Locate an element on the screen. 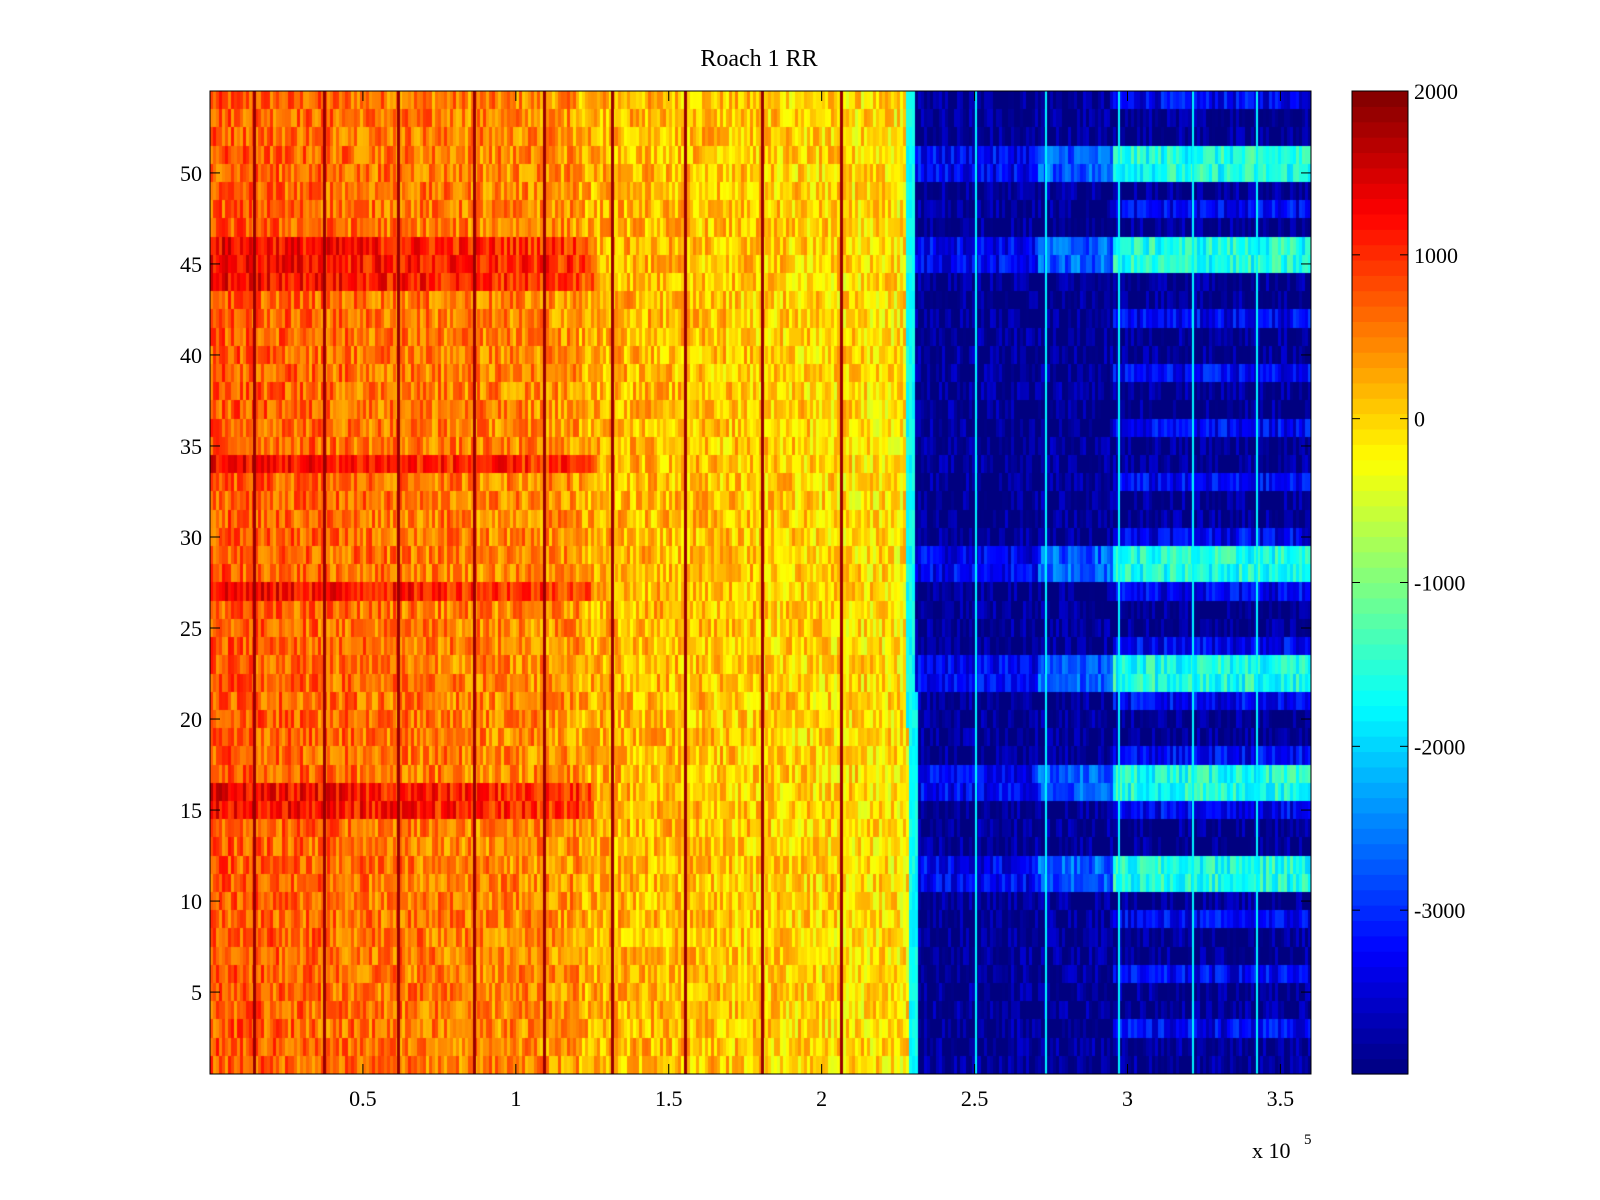  x-exponent-base: x 10 is located at coordinates (1271, 1150).